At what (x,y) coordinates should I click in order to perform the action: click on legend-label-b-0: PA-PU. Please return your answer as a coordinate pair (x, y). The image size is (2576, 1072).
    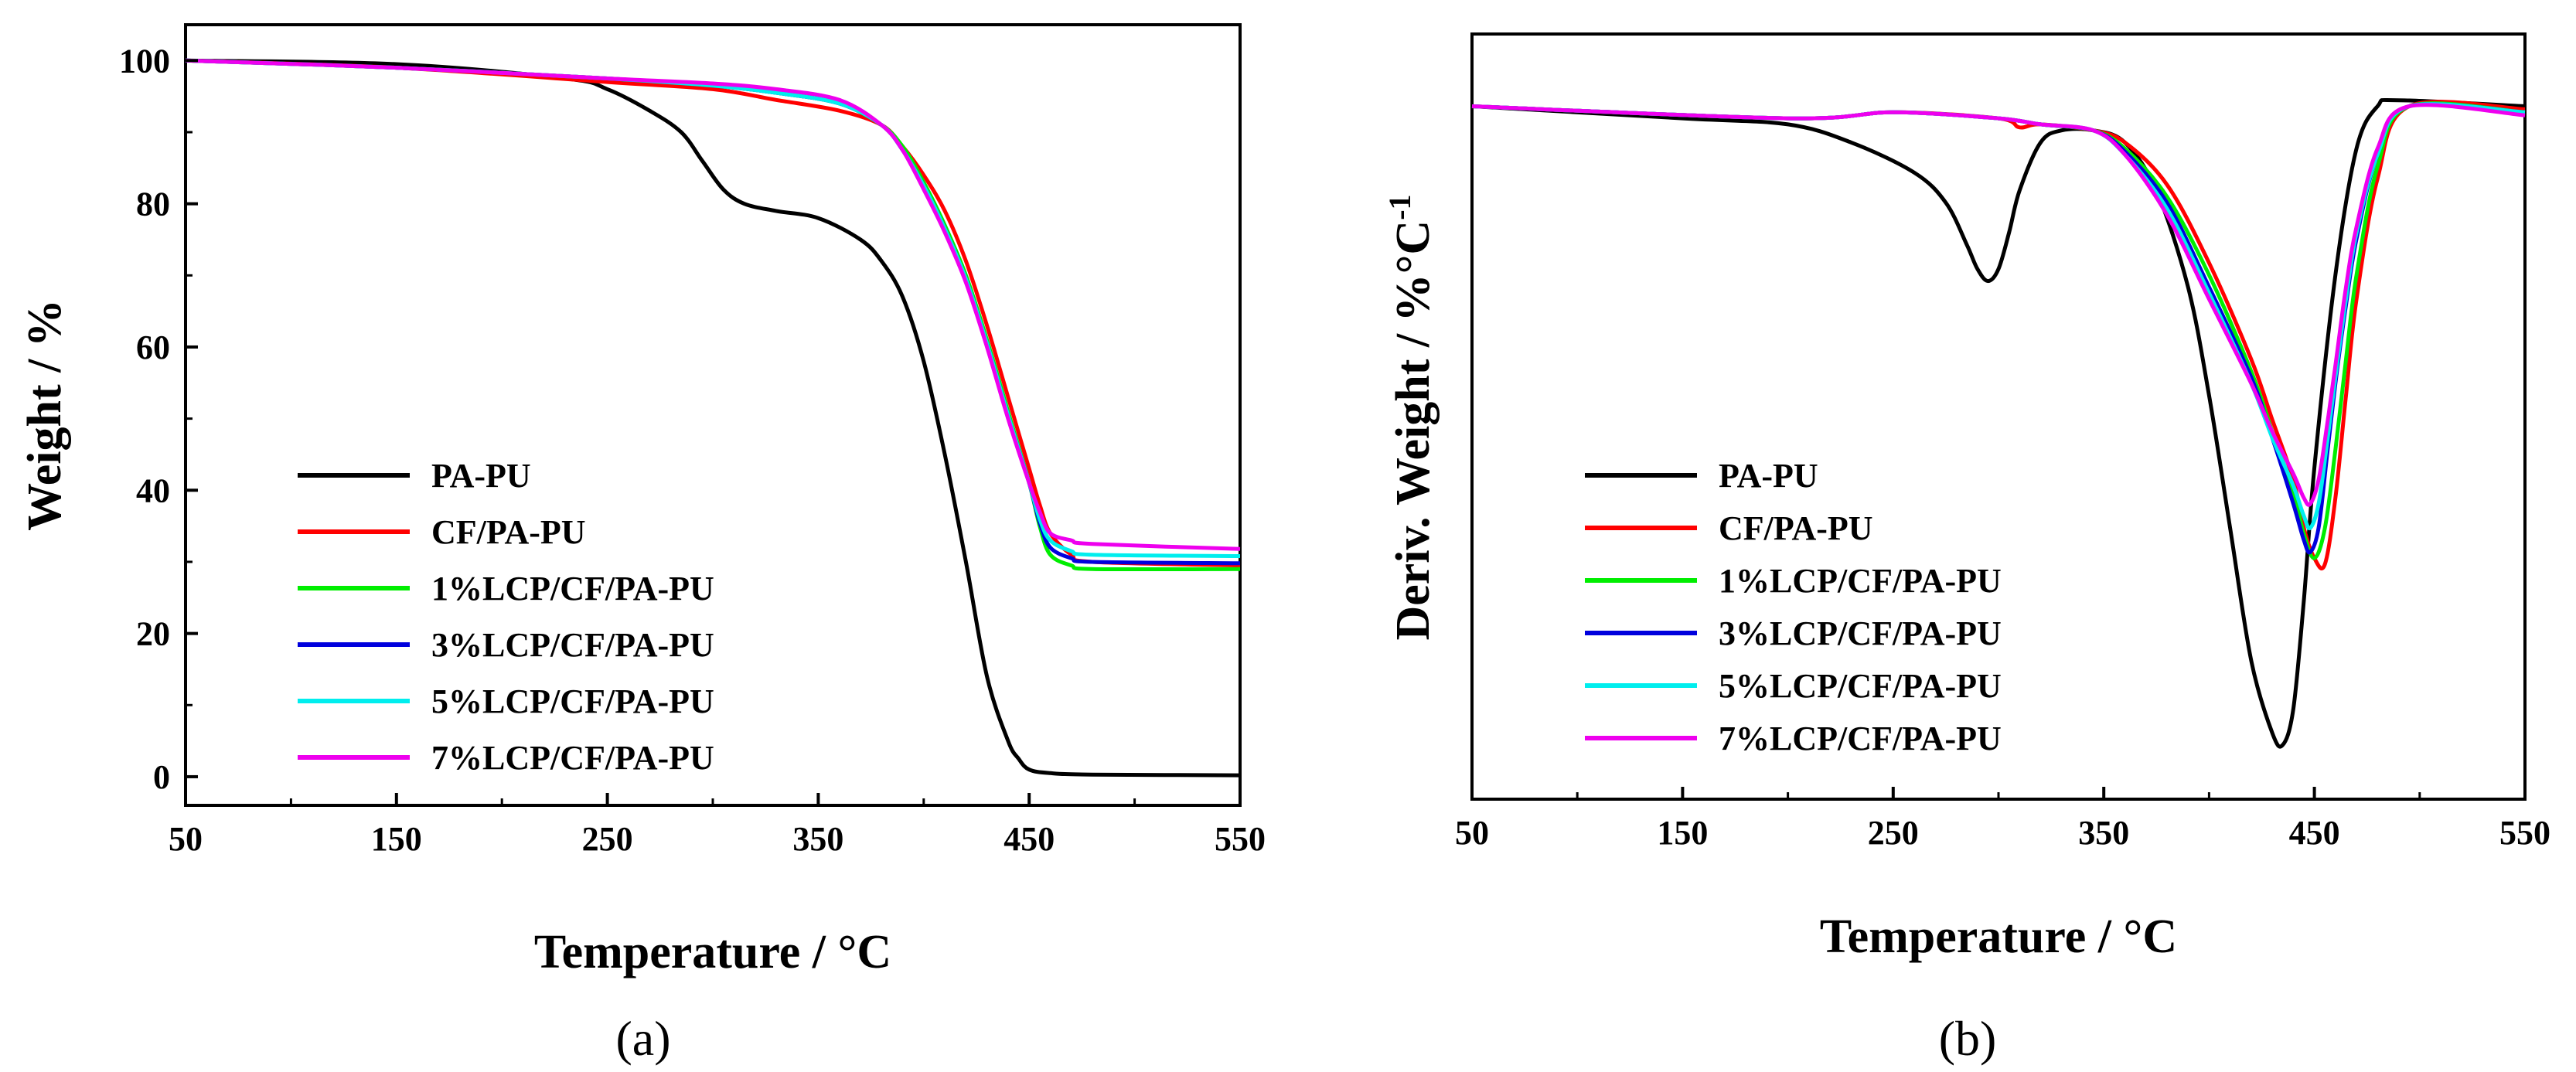
    Looking at the image, I should click on (1768, 476).